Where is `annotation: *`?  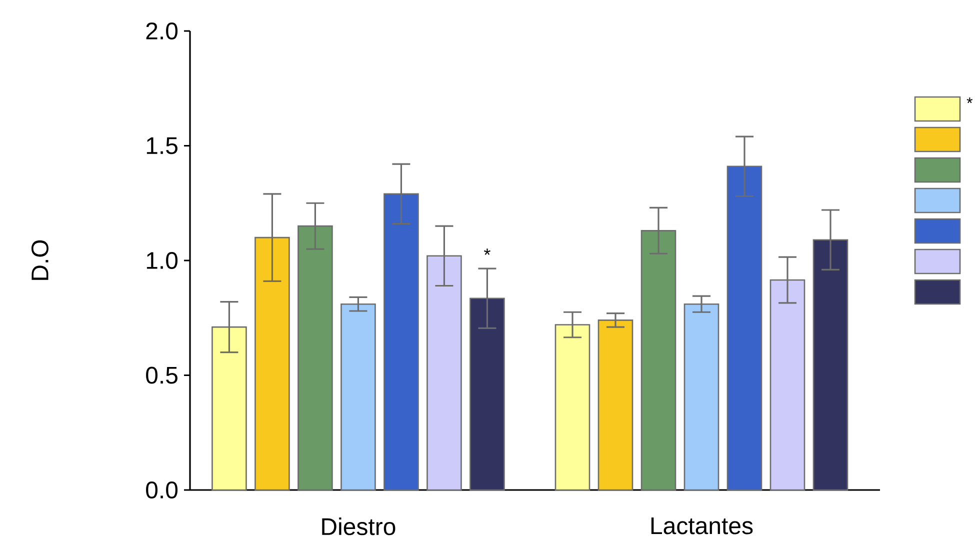 annotation: * is located at coordinates (487, 251).